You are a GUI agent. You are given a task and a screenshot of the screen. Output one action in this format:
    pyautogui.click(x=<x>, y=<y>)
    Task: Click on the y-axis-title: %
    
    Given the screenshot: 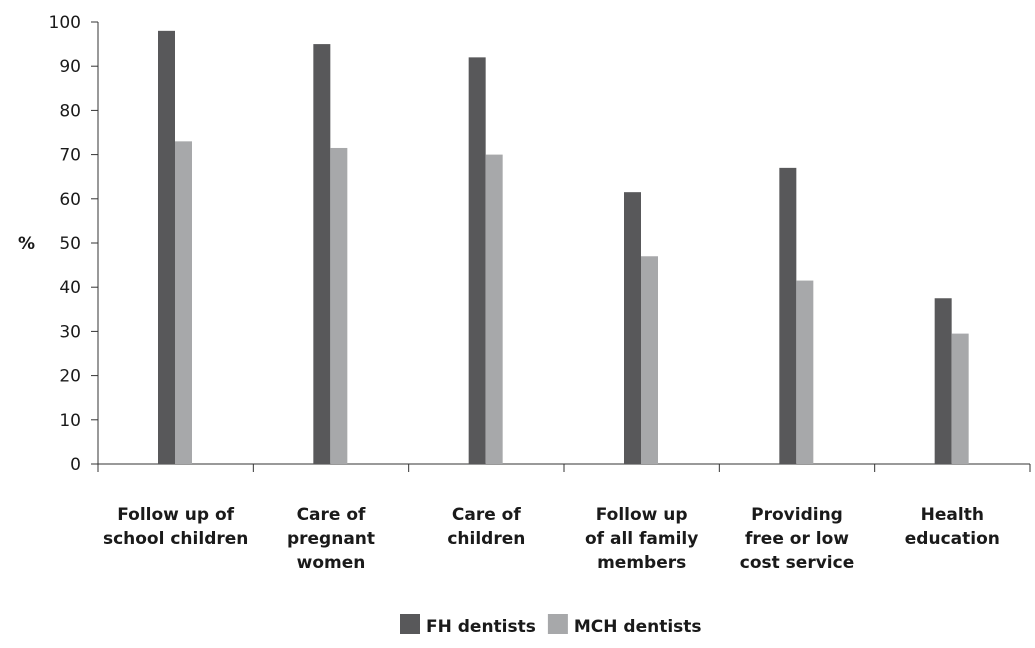 What is the action you would take?
    pyautogui.click(x=26, y=244)
    